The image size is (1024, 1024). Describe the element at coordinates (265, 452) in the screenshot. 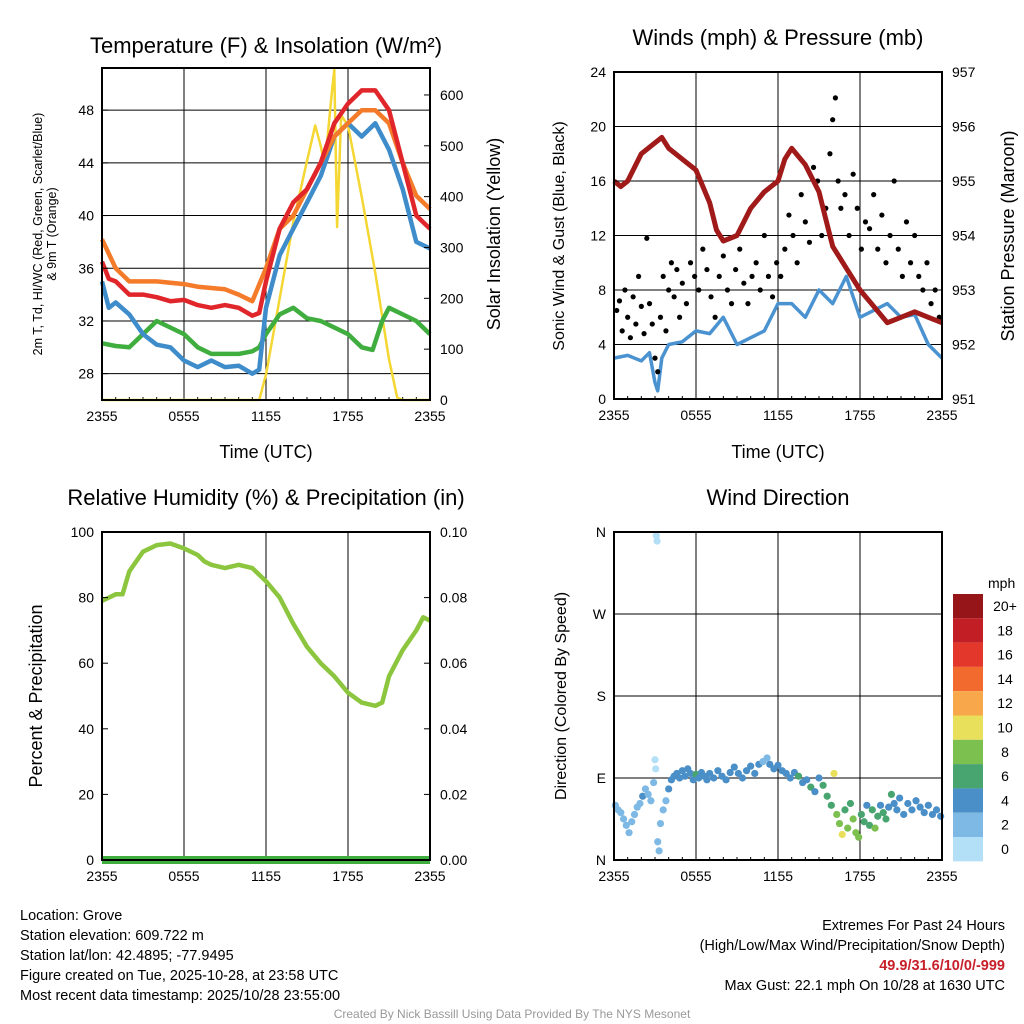

I see `x-axis-label: Time (UTC)` at that location.